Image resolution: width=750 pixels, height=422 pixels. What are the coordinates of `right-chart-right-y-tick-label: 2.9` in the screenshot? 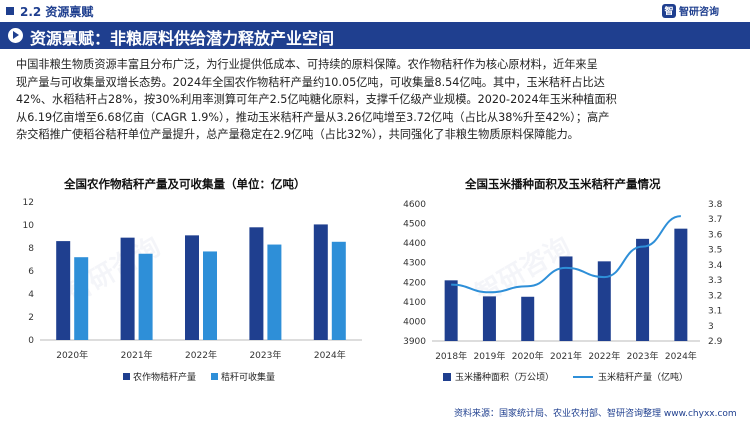 It's located at (715, 342).